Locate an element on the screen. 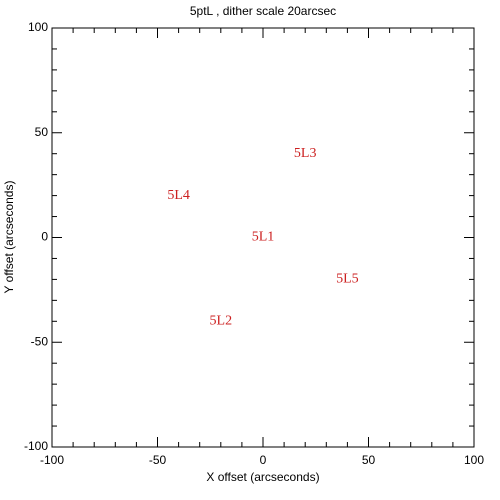  point-label: 5L5 is located at coordinates (347, 279).